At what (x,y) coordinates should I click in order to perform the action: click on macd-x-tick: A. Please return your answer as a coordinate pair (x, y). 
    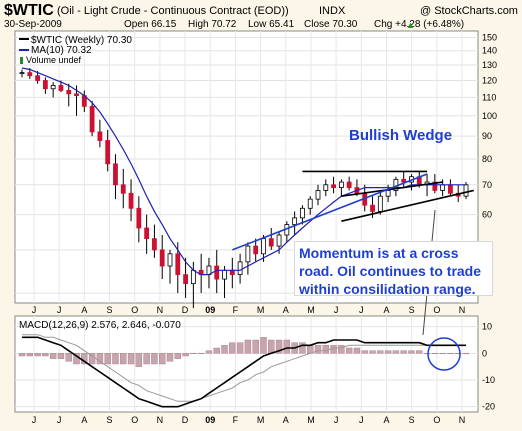
    Looking at the image, I should click on (386, 420).